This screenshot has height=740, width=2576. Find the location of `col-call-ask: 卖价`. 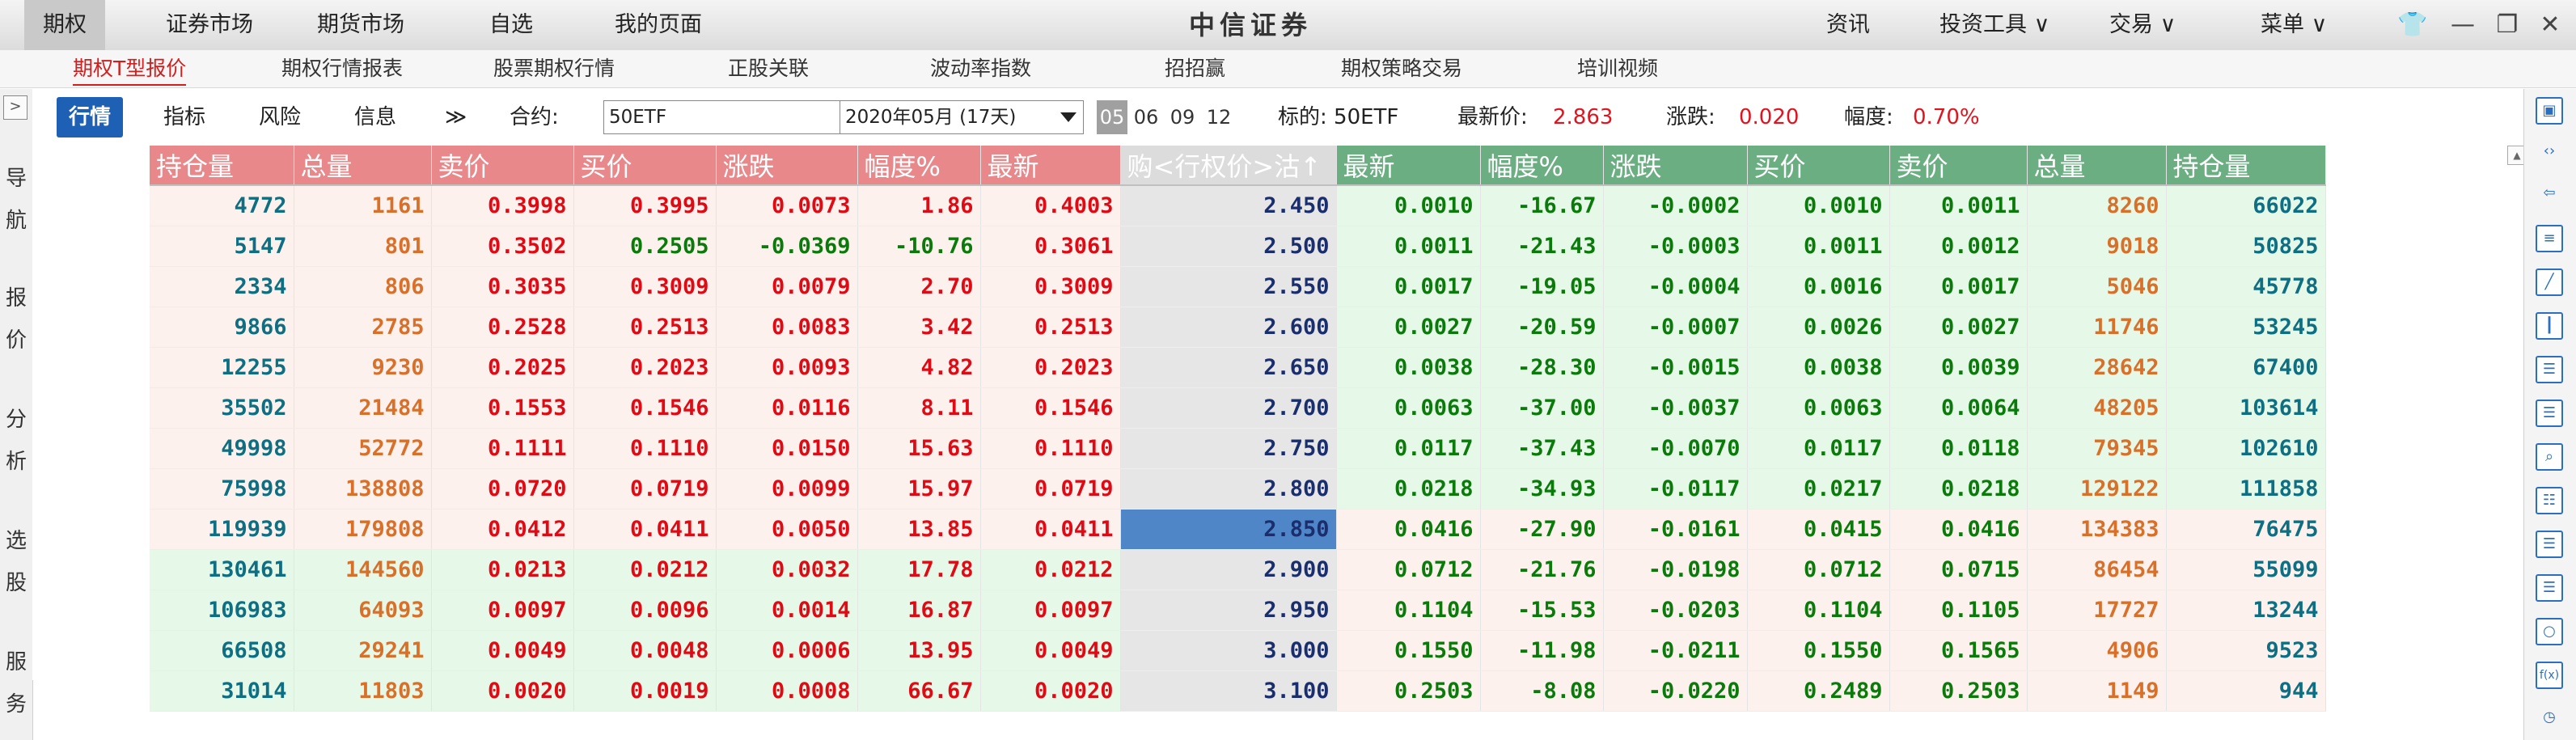

col-call-ask: 卖价 is located at coordinates (503, 166).